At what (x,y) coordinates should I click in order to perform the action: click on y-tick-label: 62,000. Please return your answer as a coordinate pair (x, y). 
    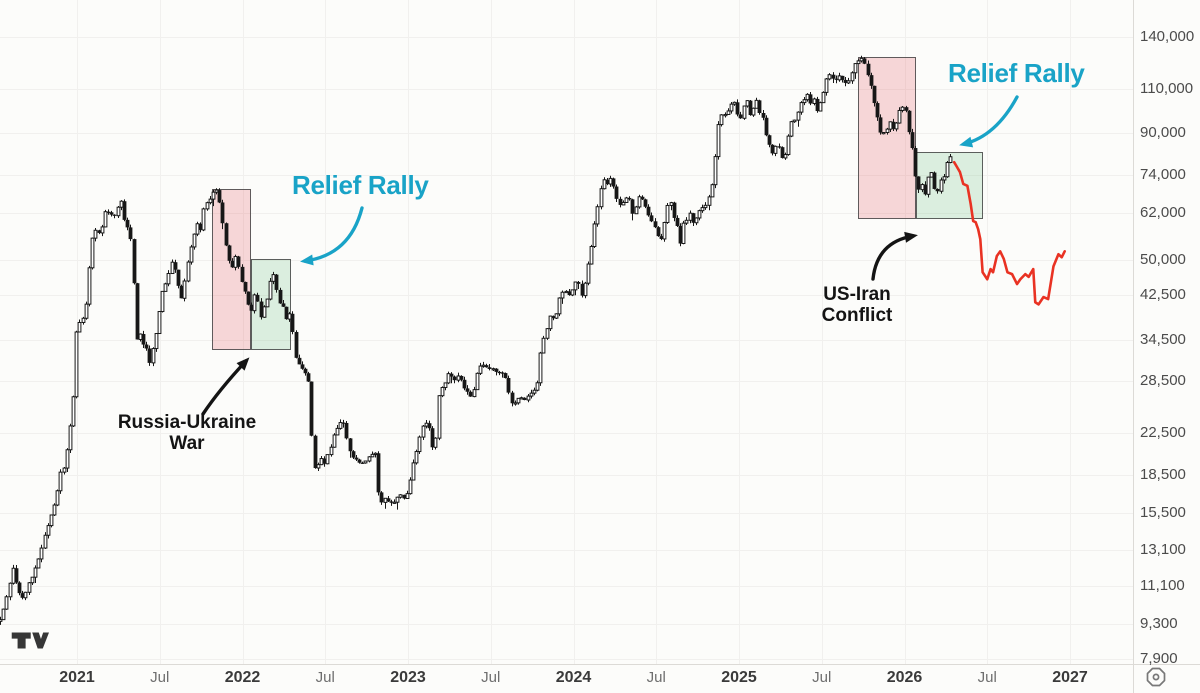
    Looking at the image, I should click on (1163, 213).